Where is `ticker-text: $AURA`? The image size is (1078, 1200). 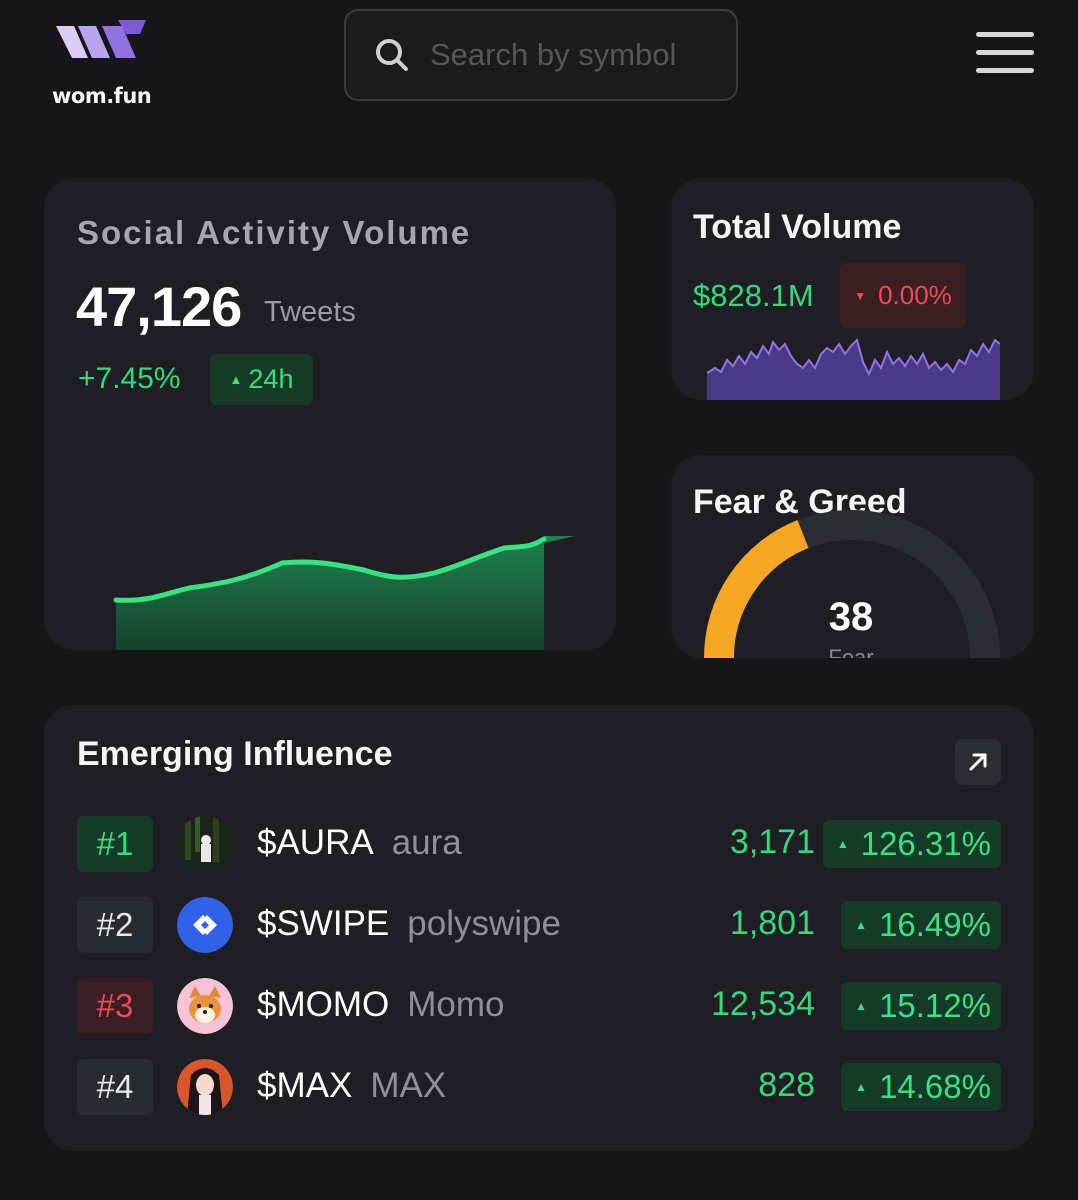
ticker-text: $AURA is located at coordinates (315, 842).